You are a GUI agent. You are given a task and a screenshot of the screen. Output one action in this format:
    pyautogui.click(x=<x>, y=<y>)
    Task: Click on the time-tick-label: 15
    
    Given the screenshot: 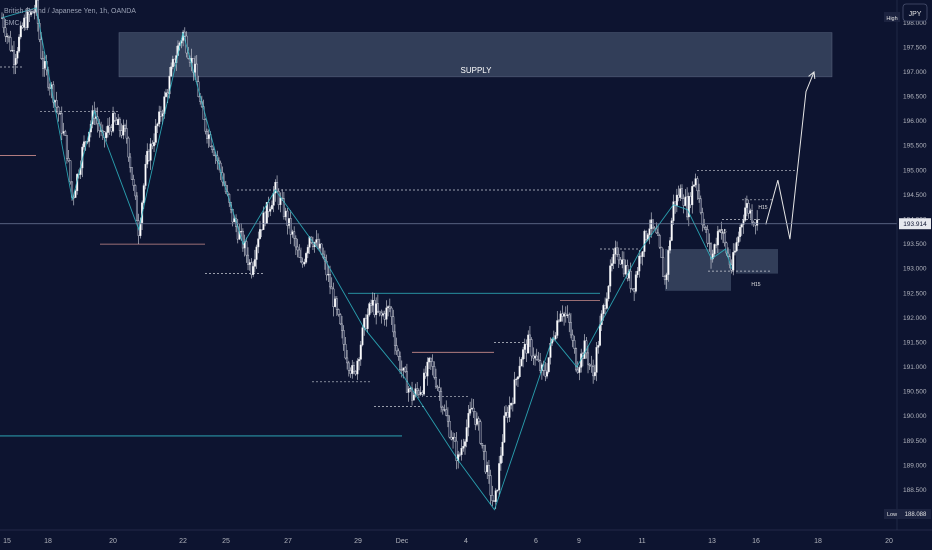 What is the action you would take?
    pyautogui.click(x=7, y=541)
    